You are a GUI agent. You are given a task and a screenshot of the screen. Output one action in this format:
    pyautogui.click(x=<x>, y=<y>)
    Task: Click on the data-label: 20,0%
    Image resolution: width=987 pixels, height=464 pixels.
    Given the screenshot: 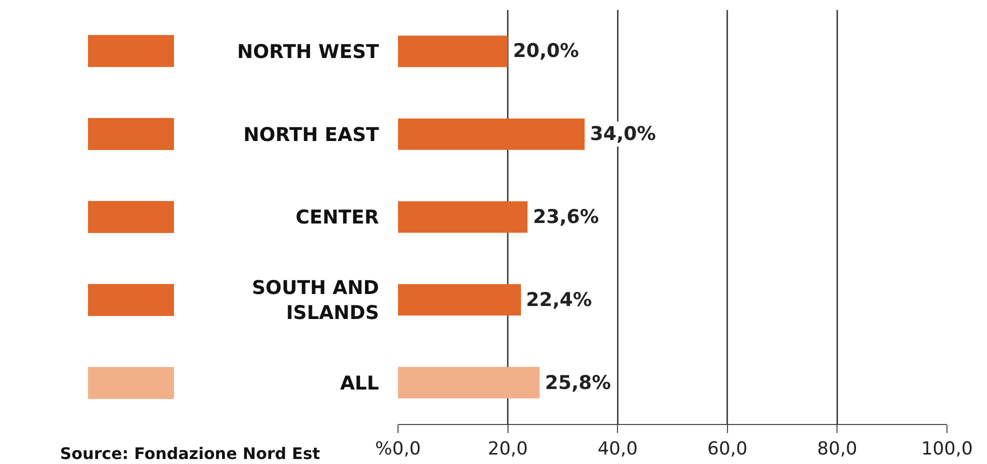 What is the action you would take?
    pyautogui.click(x=546, y=51)
    